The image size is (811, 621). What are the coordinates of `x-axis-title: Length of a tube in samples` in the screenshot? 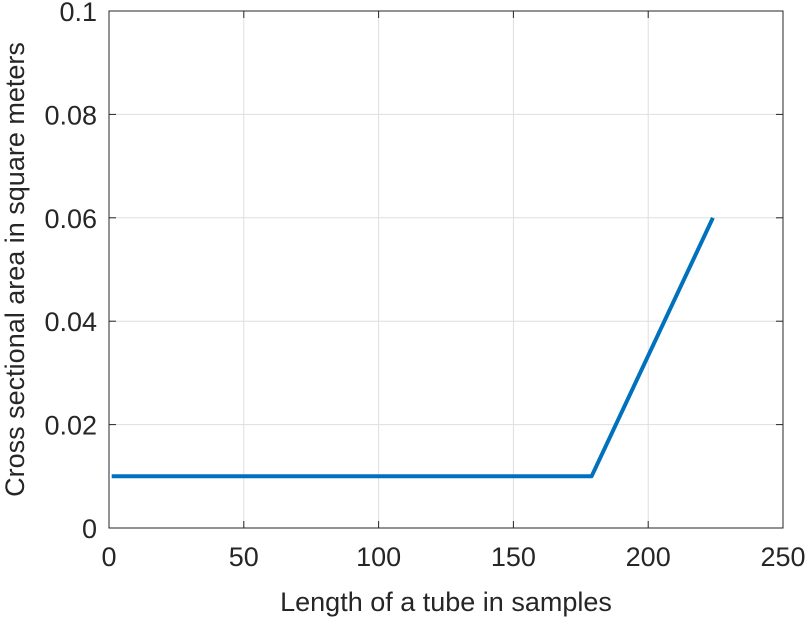 It's located at (446, 602).